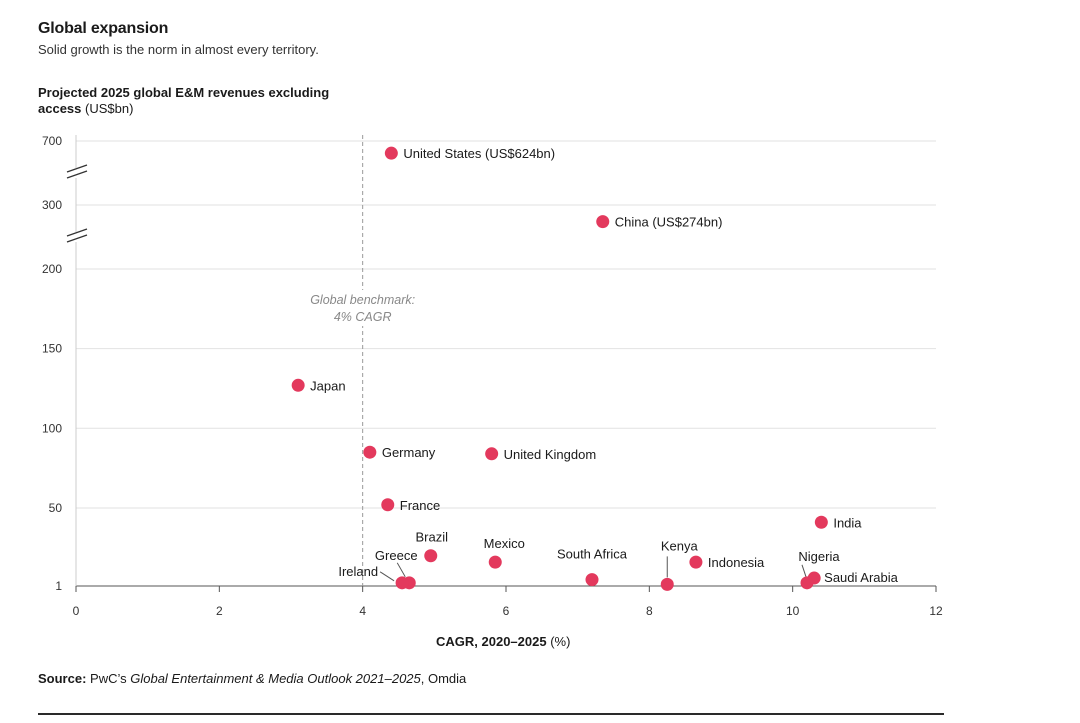 Image resolution: width=1080 pixels, height=723 pixels. What do you see at coordinates (479, 153) in the screenshot?
I see `data-point-label: United States (US$624bn)` at bounding box center [479, 153].